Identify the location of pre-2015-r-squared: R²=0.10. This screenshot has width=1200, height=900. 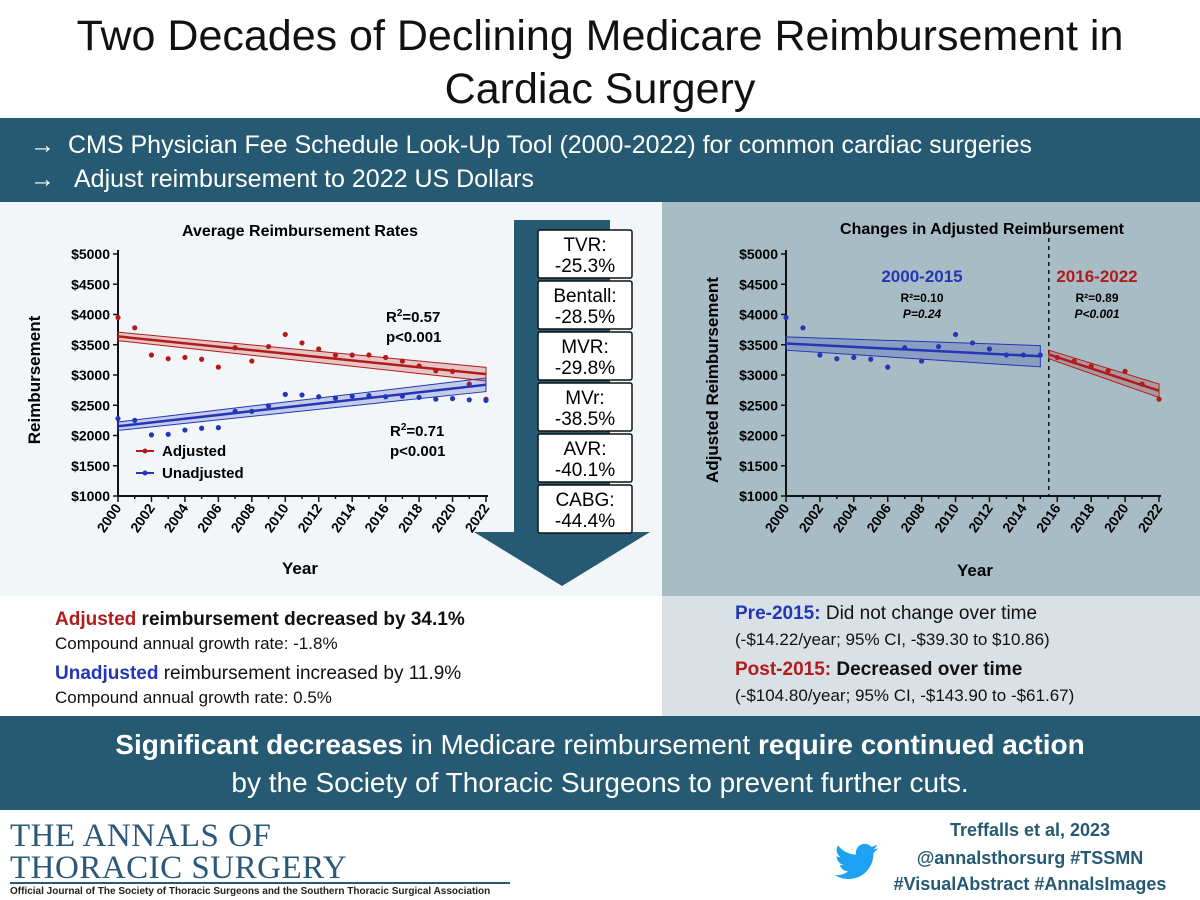
(921, 298).